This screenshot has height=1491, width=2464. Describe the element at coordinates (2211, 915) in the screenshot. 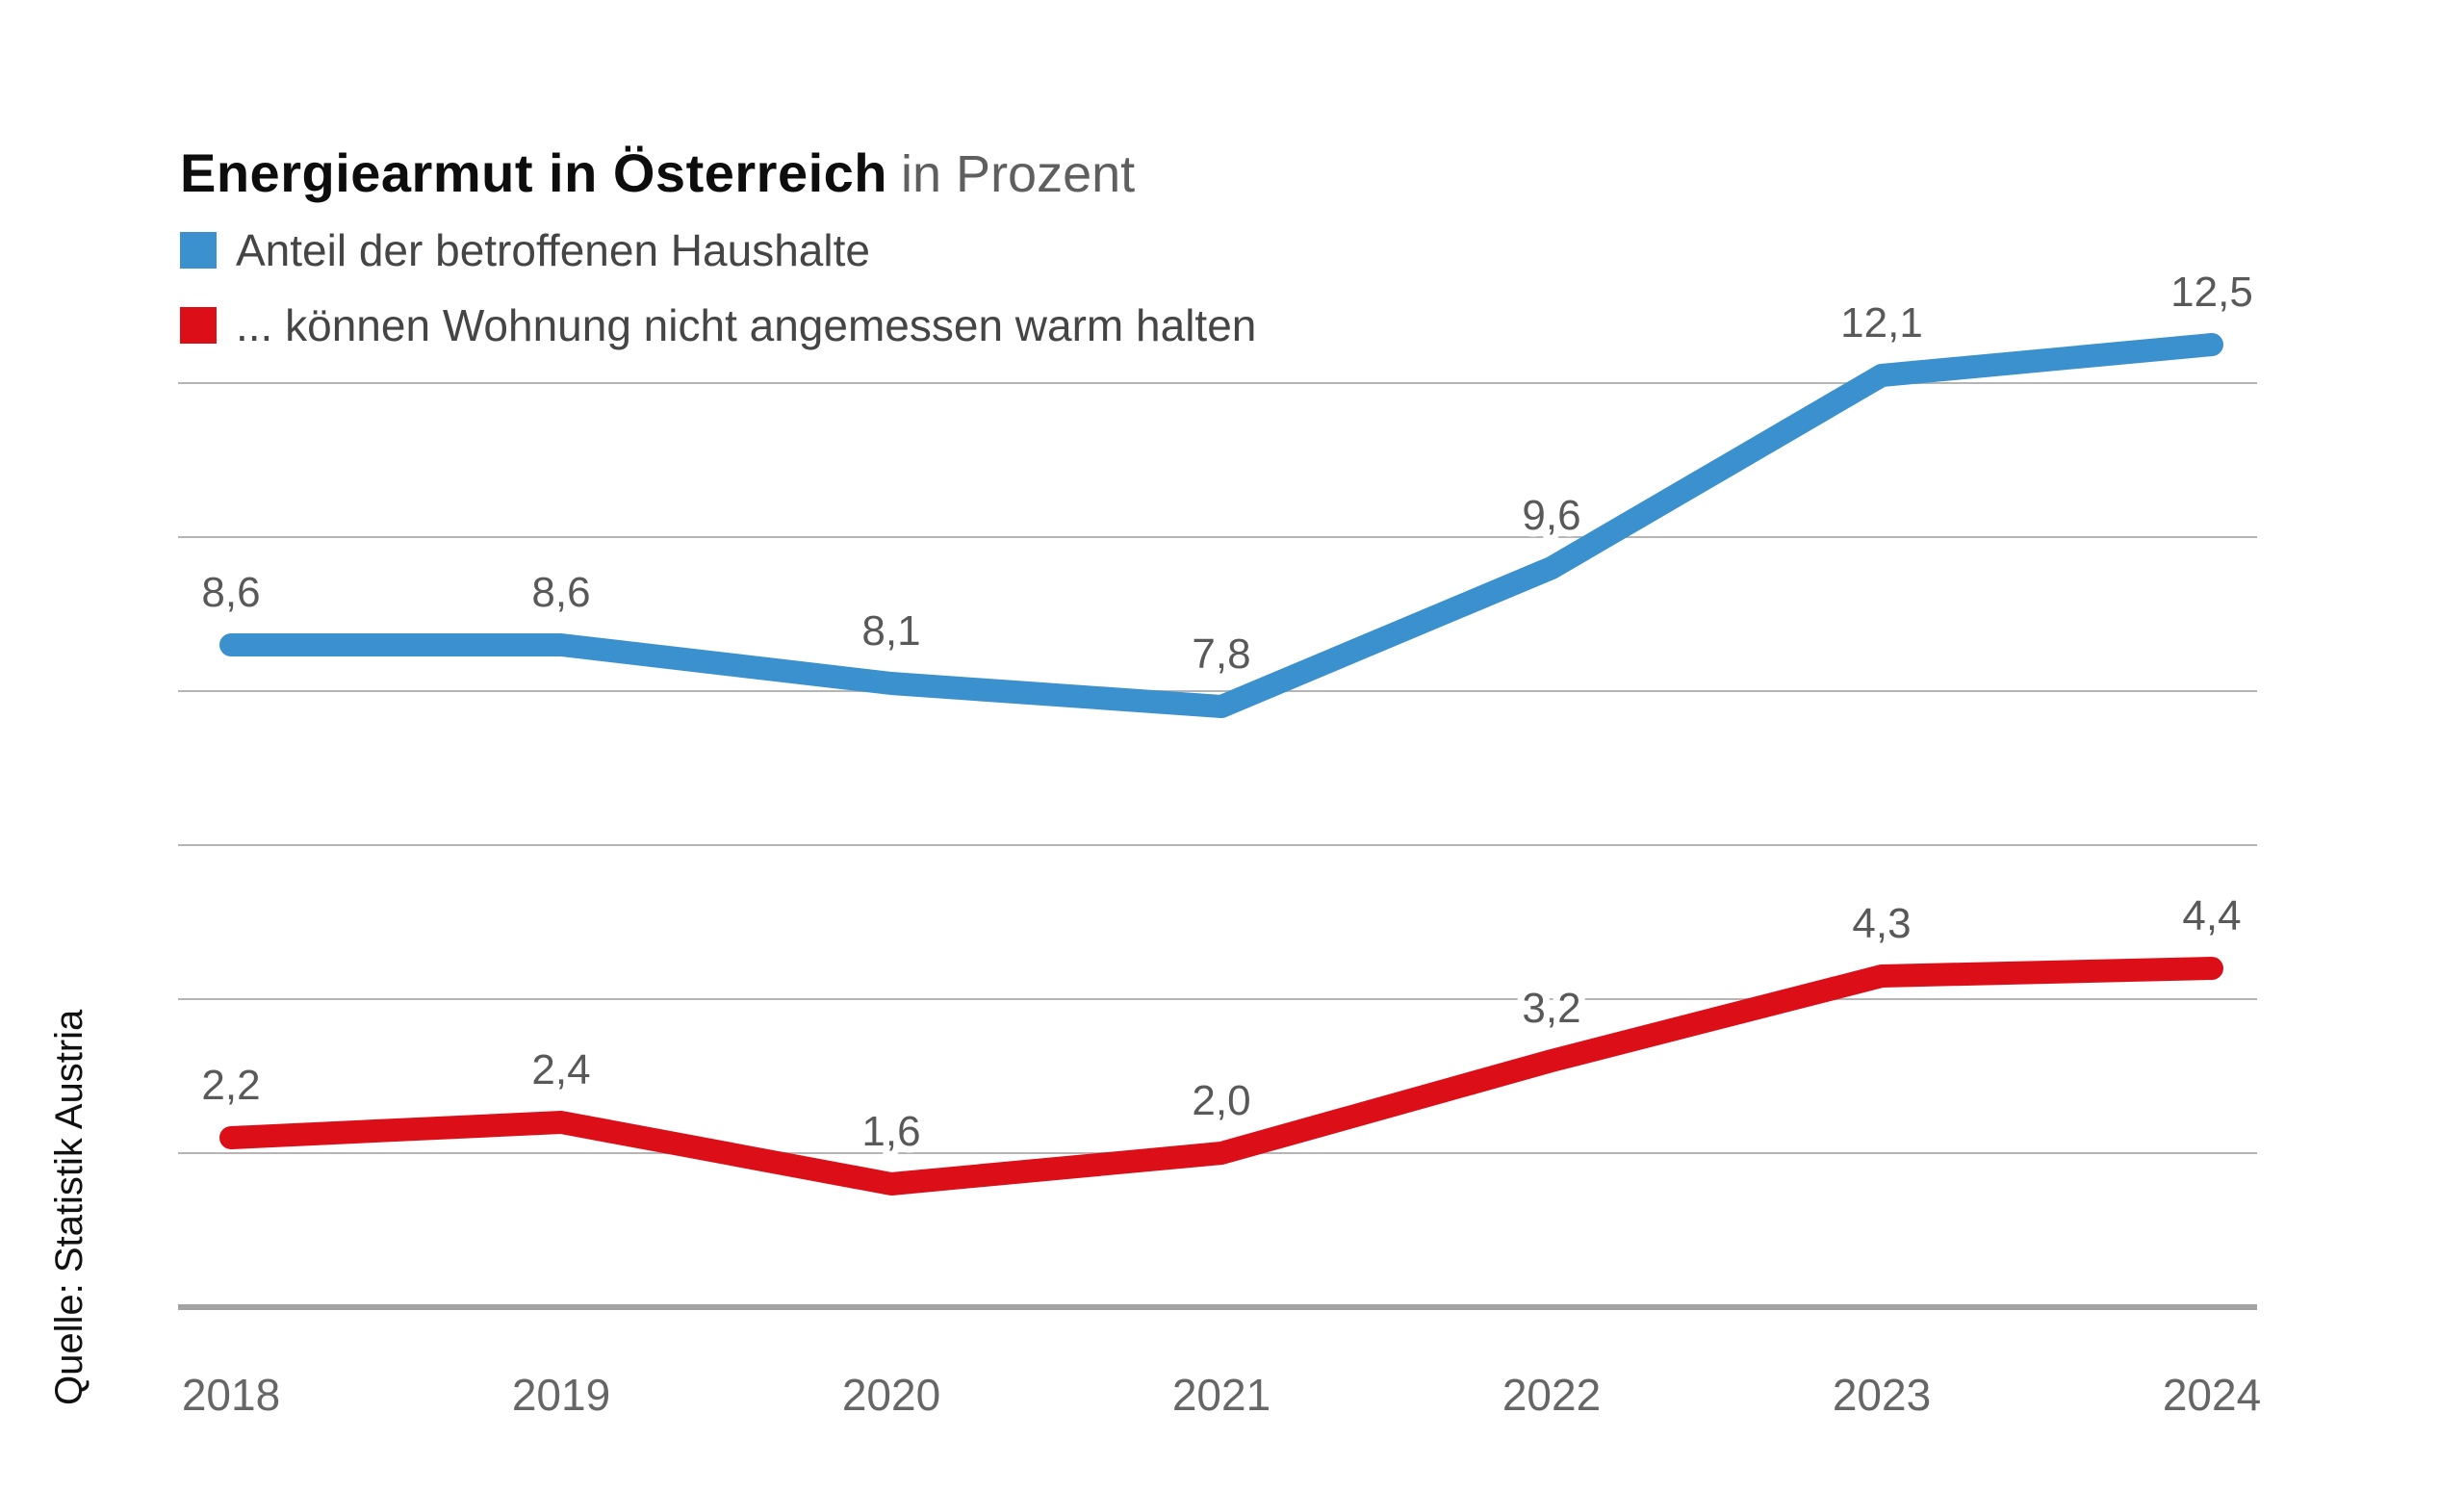

I see `data-label: 4,4` at that location.